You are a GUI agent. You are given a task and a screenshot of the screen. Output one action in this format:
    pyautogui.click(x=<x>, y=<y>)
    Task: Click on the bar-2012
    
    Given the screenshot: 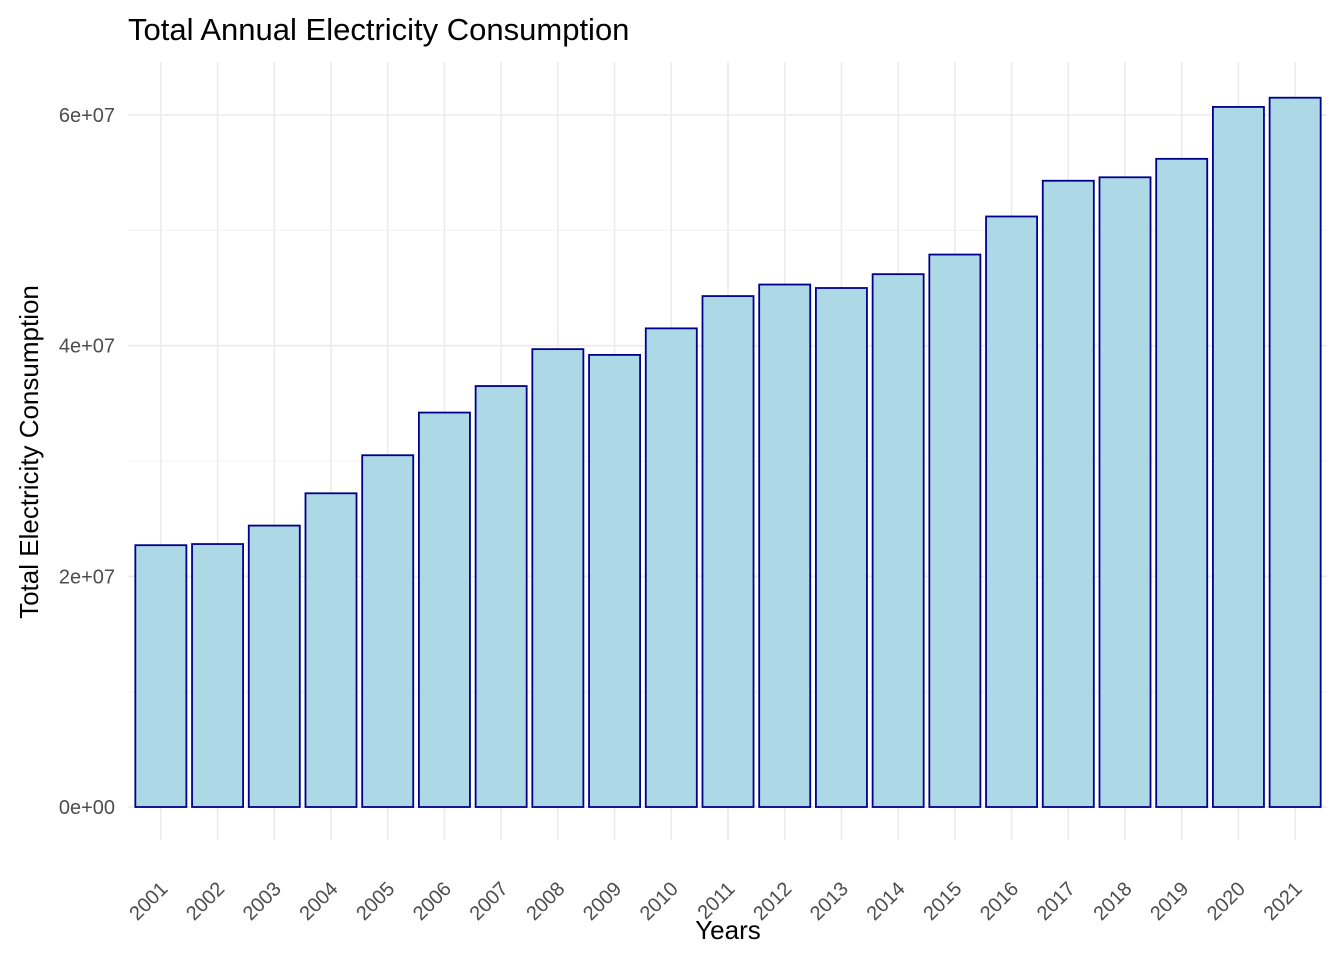 What is the action you would take?
    pyautogui.click(x=785, y=545)
    